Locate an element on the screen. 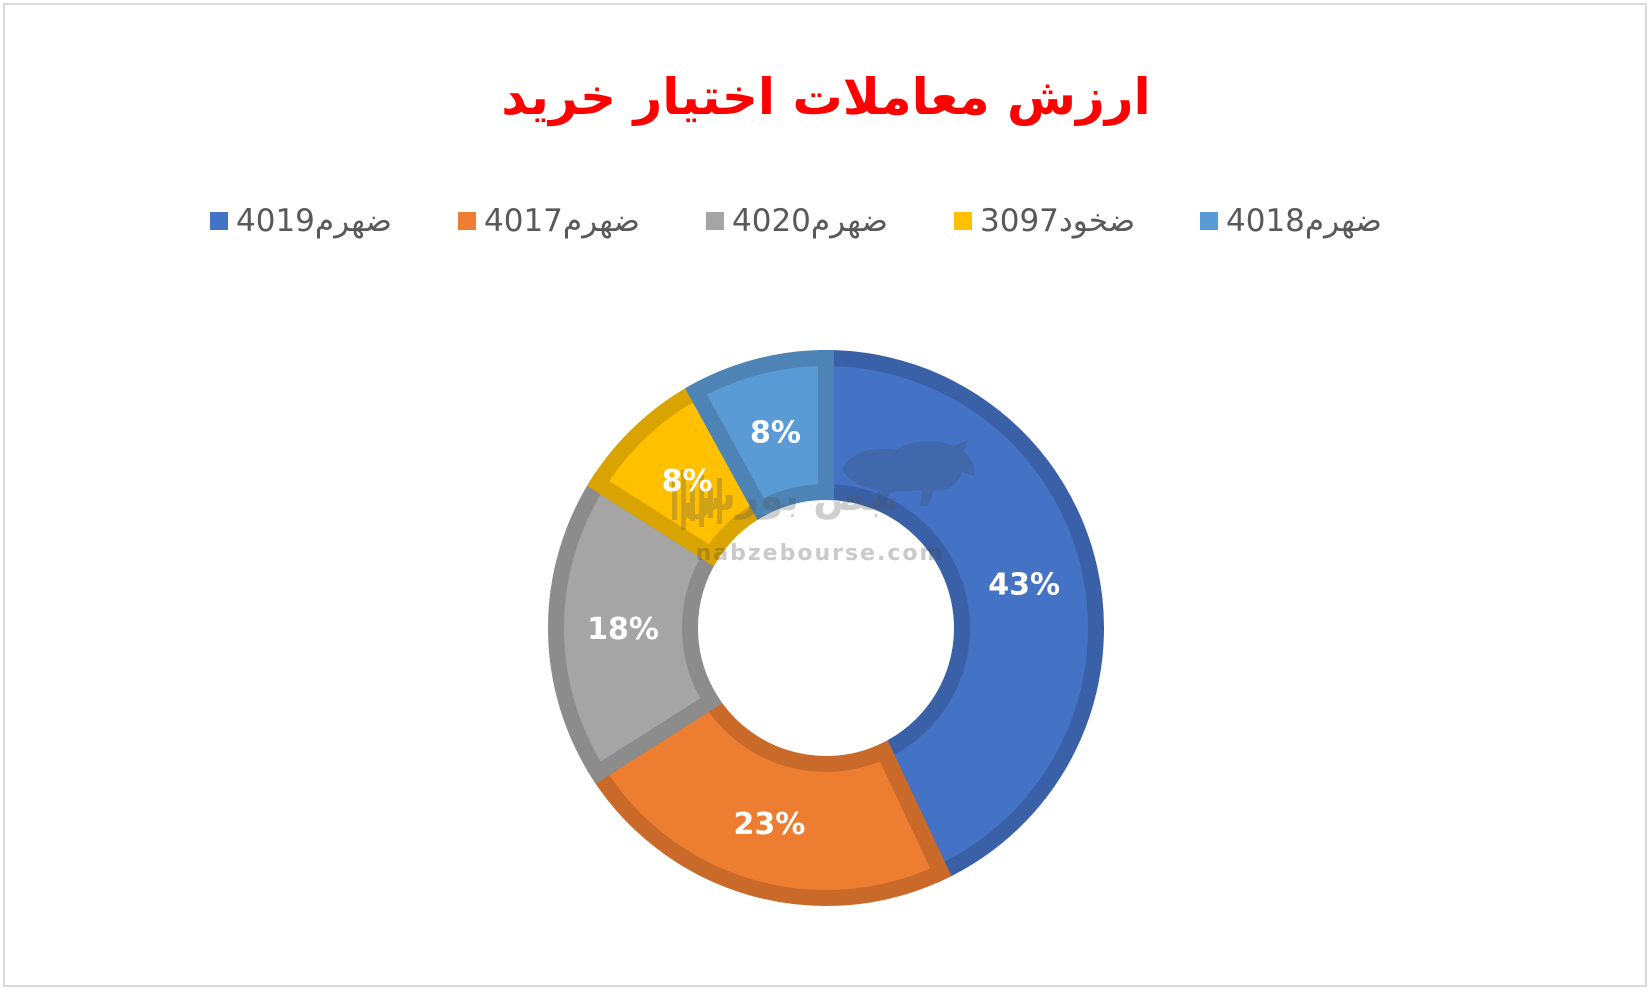 The width and height of the screenshot is (1652, 992). watermark: نبض بورس nabzebourse.com is located at coordinates (823, 503).